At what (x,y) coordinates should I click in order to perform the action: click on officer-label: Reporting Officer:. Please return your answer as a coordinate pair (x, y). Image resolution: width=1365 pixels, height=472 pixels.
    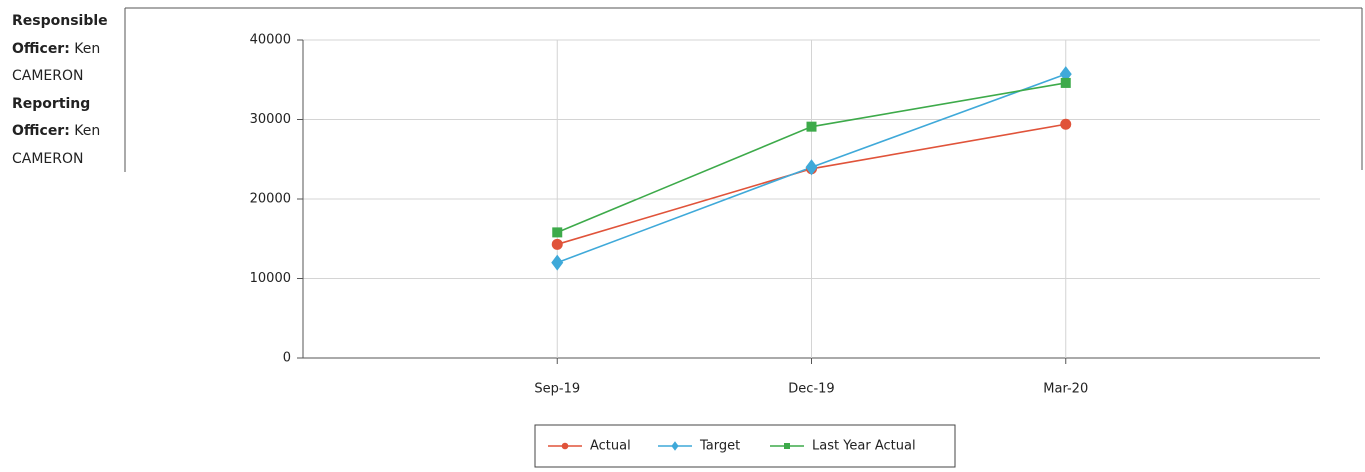
    Looking at the image, I should click on (51, 117).